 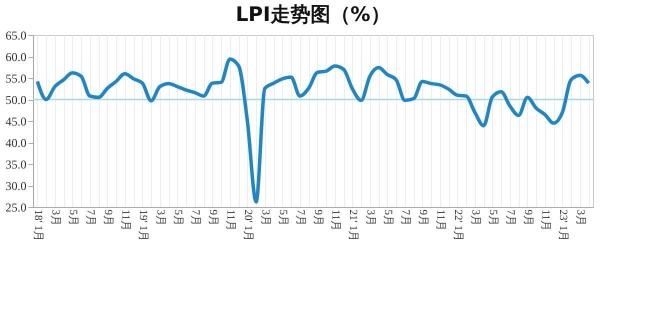 I want to click on x-tick-label: 22' 1月, so click(x=458, y=226).